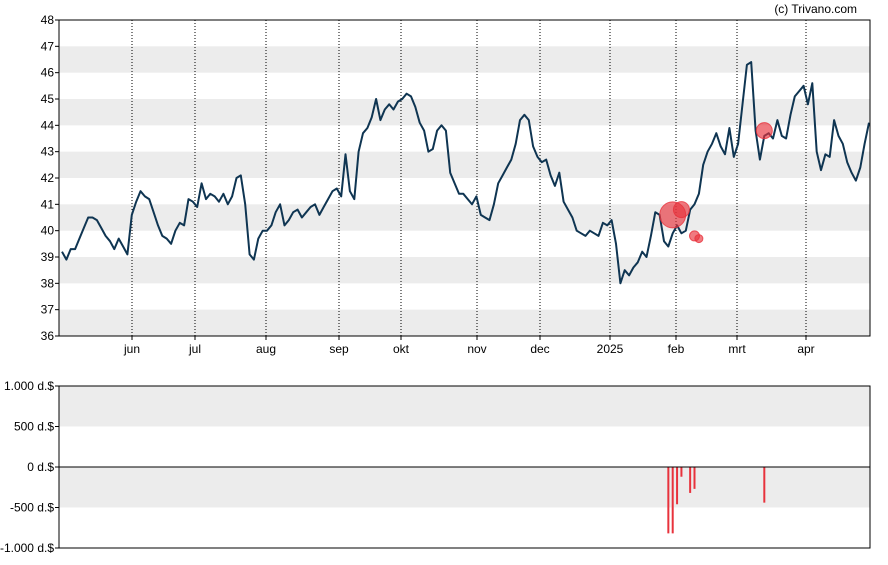 Image resolution: width=888 pixels, height=565 pixels. What do you see at coordinates (48, 283) in the screenshot?
I see `y-tick-label: 38` at bounding box center [48, 283].